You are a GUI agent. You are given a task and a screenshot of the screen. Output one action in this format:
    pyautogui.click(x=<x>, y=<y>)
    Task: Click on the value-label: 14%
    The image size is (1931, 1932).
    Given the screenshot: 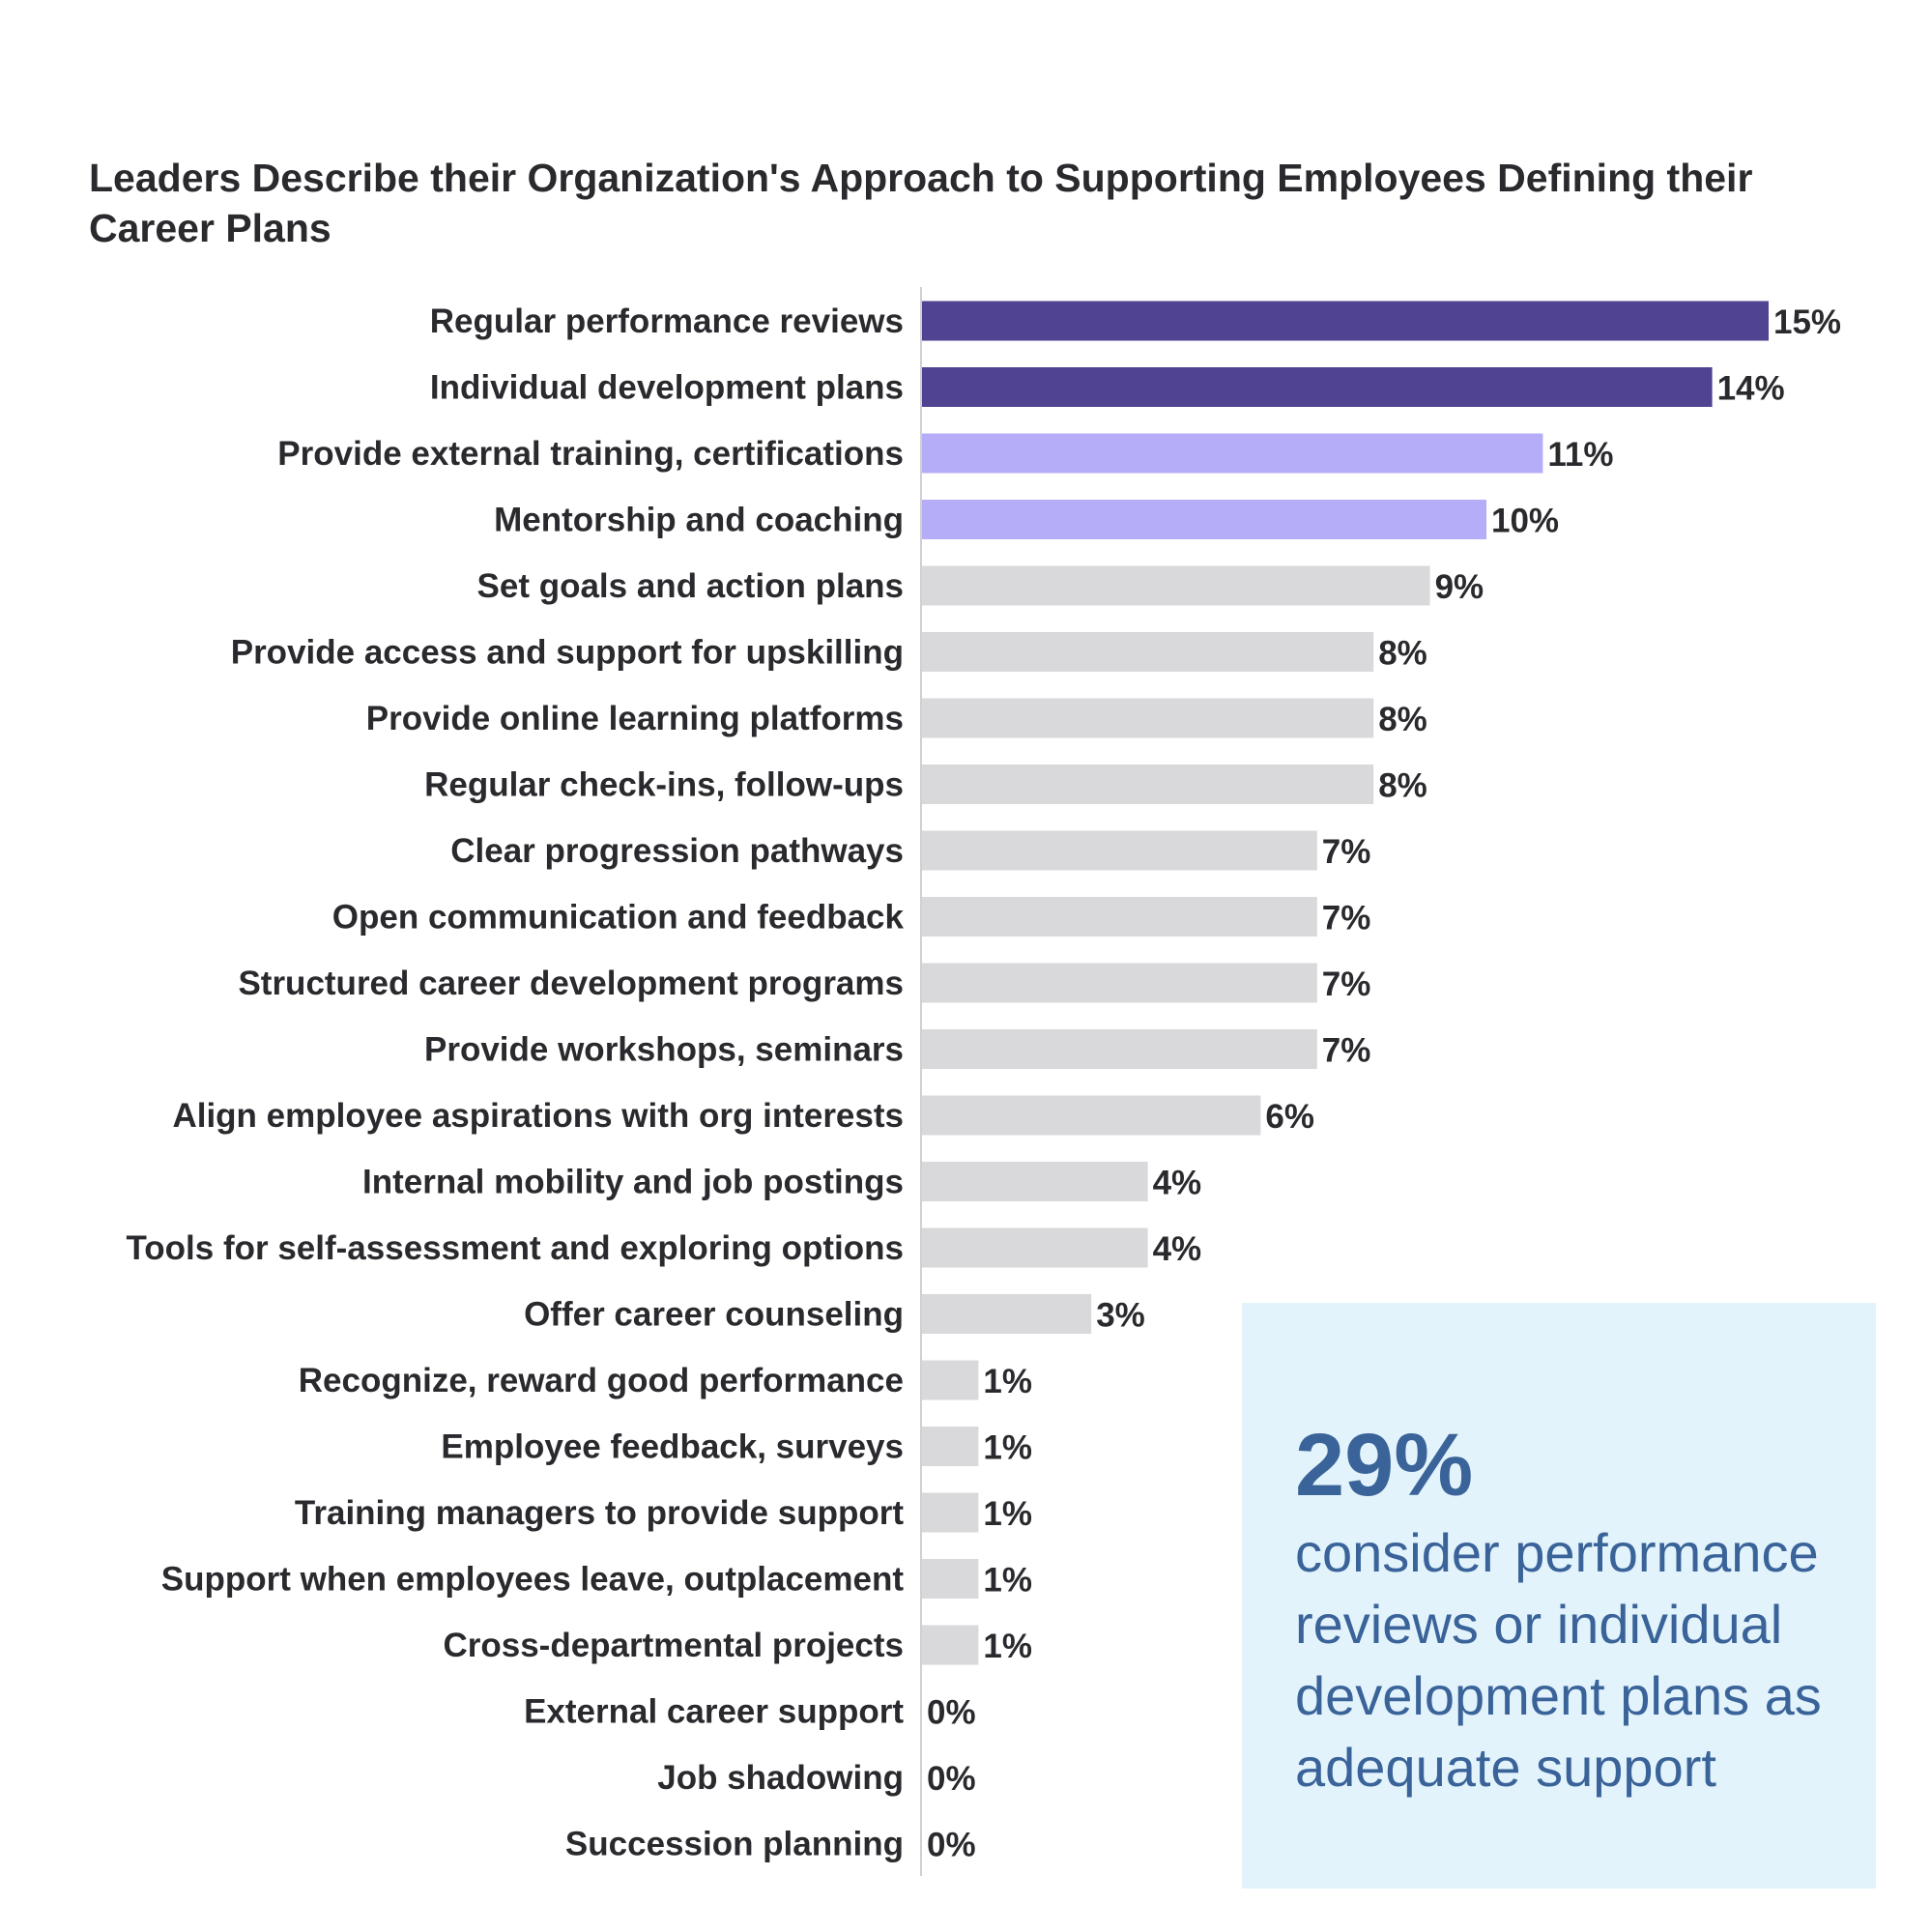 What is the action you would take?
    pyautogui.click(x=1751, y=389)
    